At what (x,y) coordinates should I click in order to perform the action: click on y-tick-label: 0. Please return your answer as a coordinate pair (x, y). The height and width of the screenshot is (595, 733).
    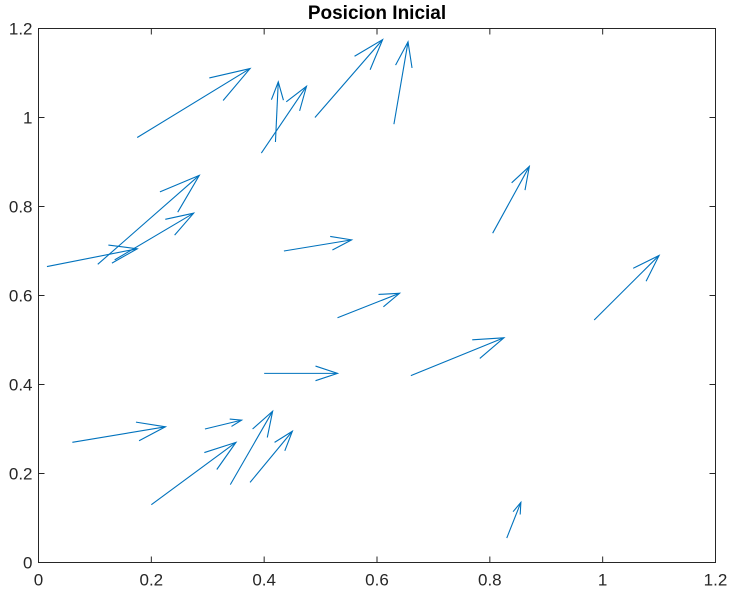
    Looking at the image, I should click on (27, 563).